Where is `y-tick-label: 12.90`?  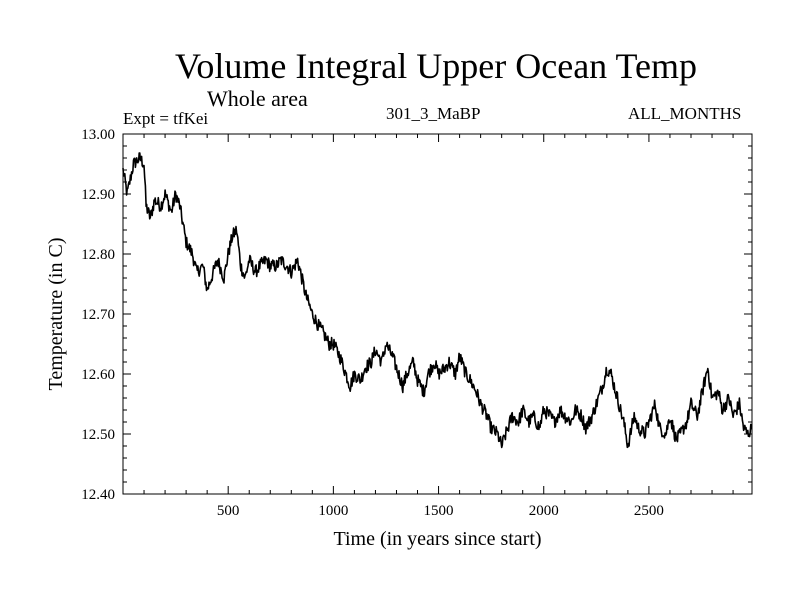
y-tick-label: 12.90 is located at coordinates (98, 195).